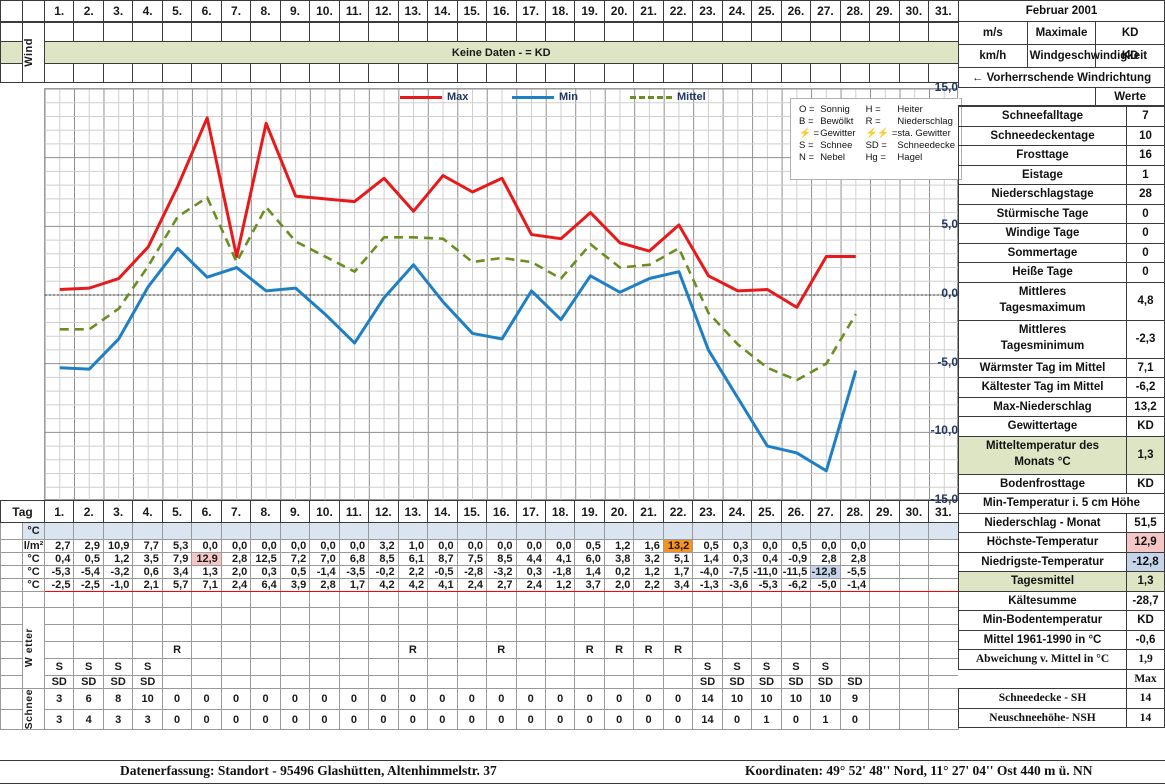  I want to click on y-tick-label-3: 0,0, so click(949, 293).